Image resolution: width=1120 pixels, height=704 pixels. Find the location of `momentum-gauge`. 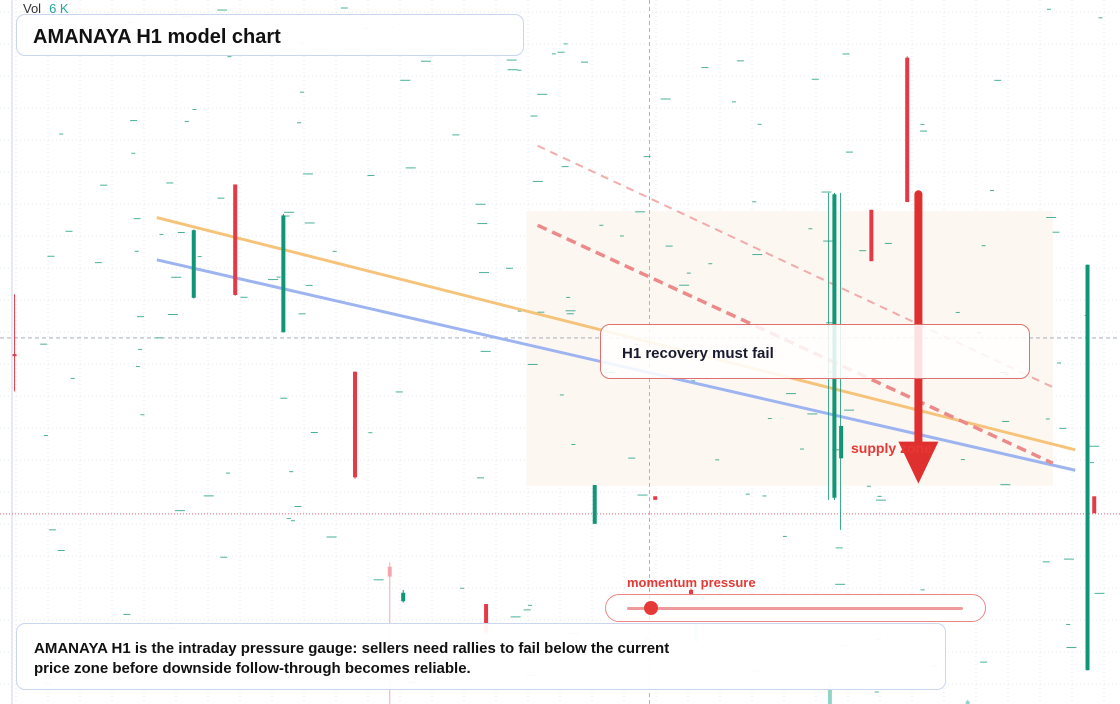

momentum-gauge is located at coordinates (795, 608).